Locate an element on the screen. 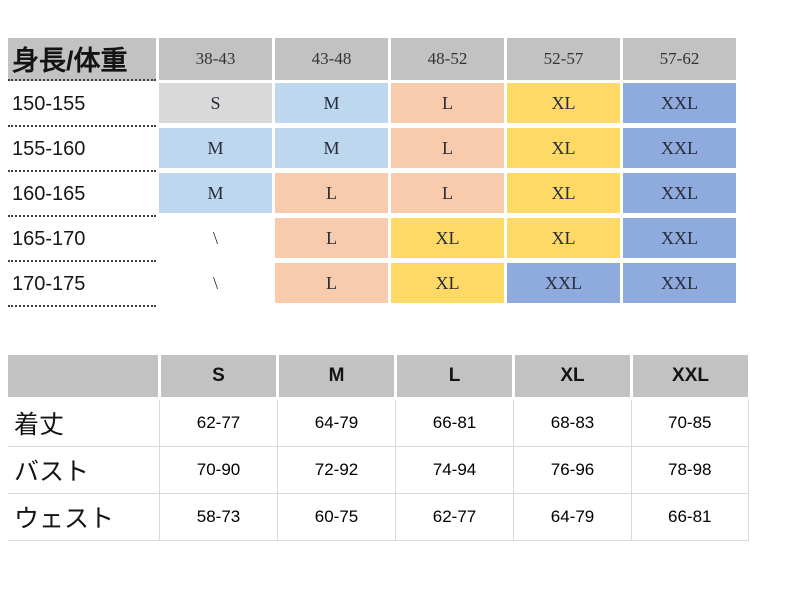 The height and width of the screenshot is (596, 800). measurement-row: ウェスト 58-73 60-75 62-77 64-79 66-81 is located at coordinates (378, 517).